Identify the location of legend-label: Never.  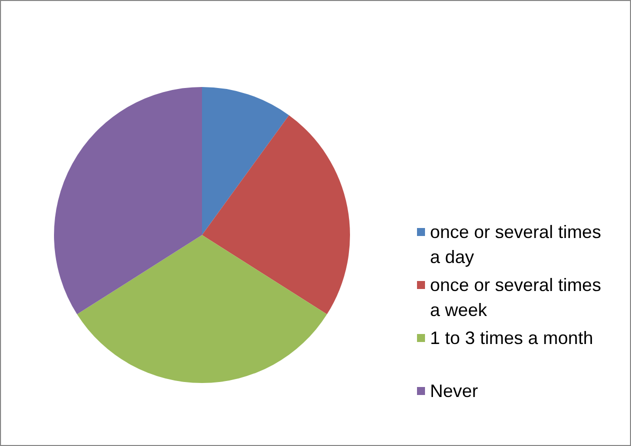
(454, 391).